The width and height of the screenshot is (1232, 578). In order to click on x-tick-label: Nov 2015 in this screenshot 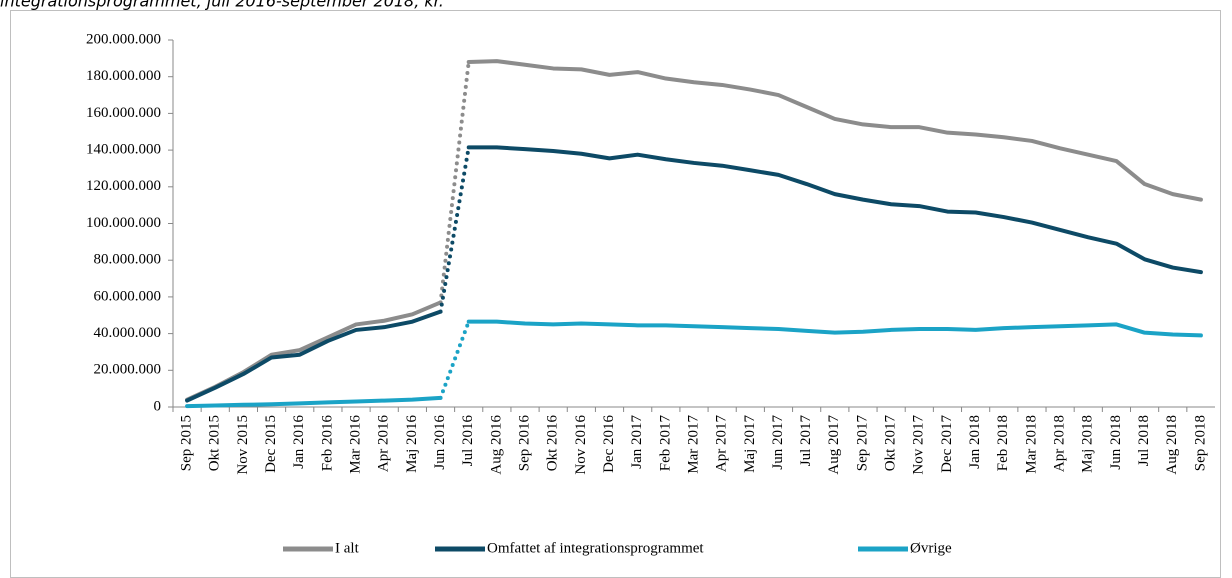, I will do `click(243, 445)`.